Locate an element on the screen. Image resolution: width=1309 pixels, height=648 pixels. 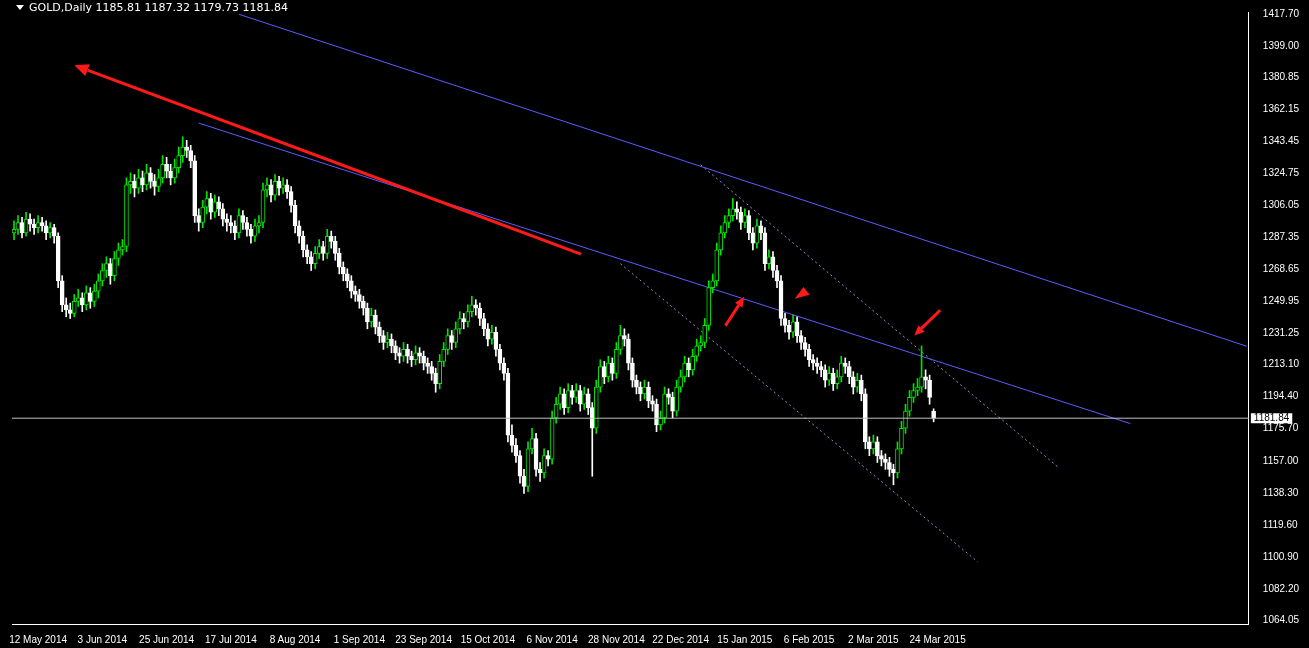
y-tick-label: 1380.85 is located at coordinates (1281, 76).